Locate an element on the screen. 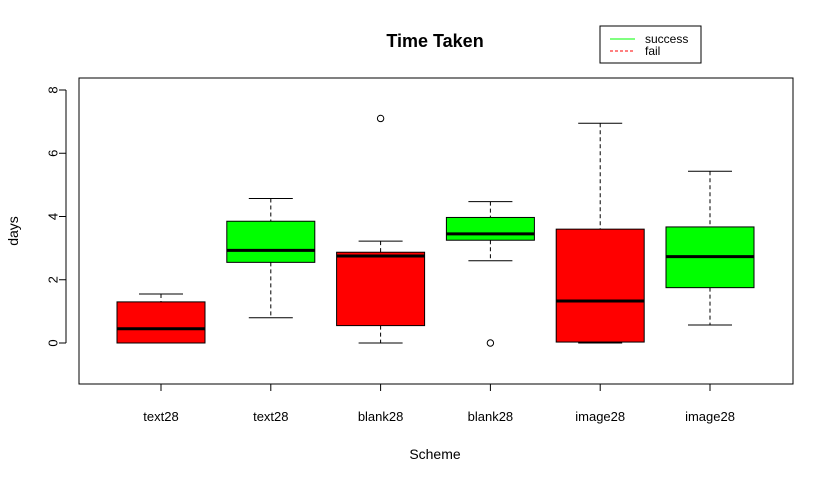 This screenshot has width=832, height=484. x-axis-label: Scheme is located at coordinates (435, 454).